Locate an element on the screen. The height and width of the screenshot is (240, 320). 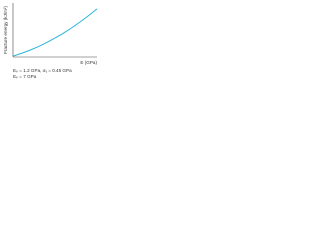
line is located at coordinates (55, 32).